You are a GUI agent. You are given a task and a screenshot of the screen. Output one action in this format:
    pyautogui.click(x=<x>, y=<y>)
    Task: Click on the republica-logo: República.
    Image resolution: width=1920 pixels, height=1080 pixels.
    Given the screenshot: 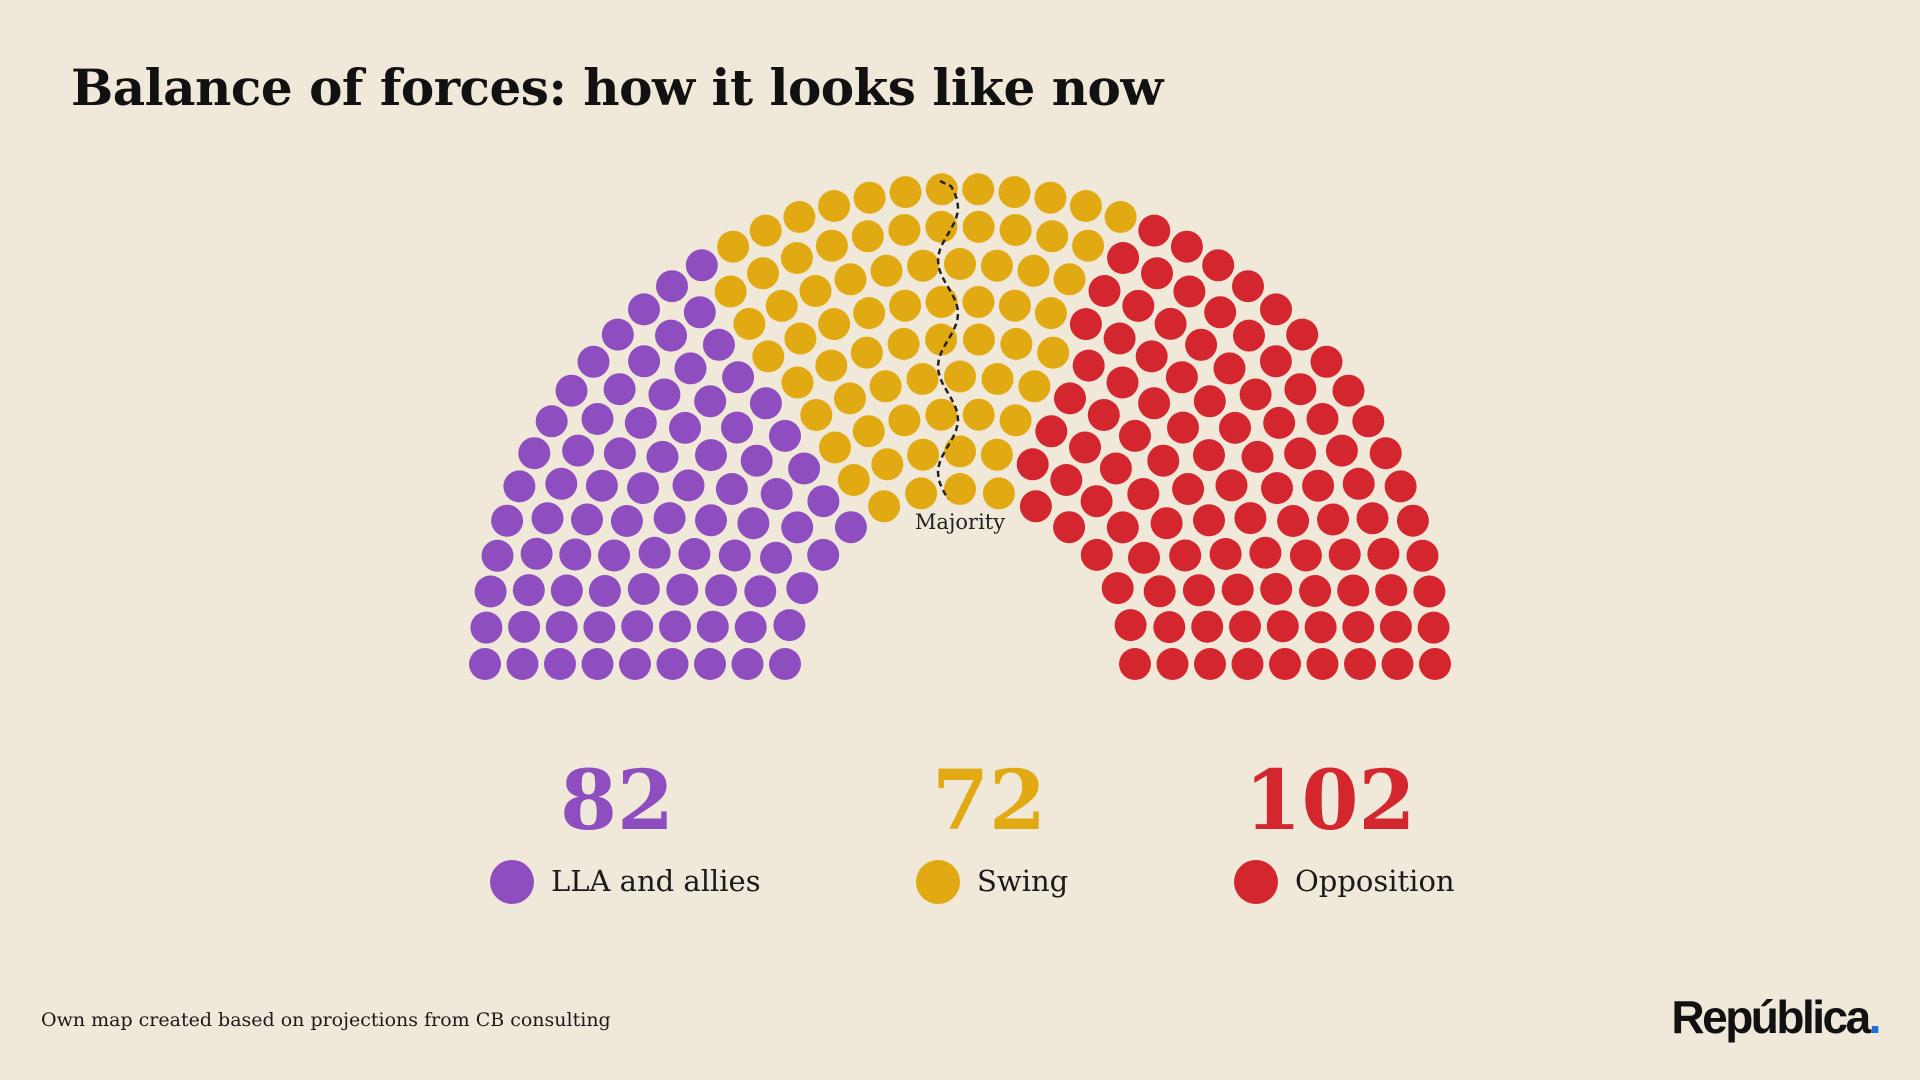 What is the action you would take?
    pyautogui.click(x=1776, y=1017)
    